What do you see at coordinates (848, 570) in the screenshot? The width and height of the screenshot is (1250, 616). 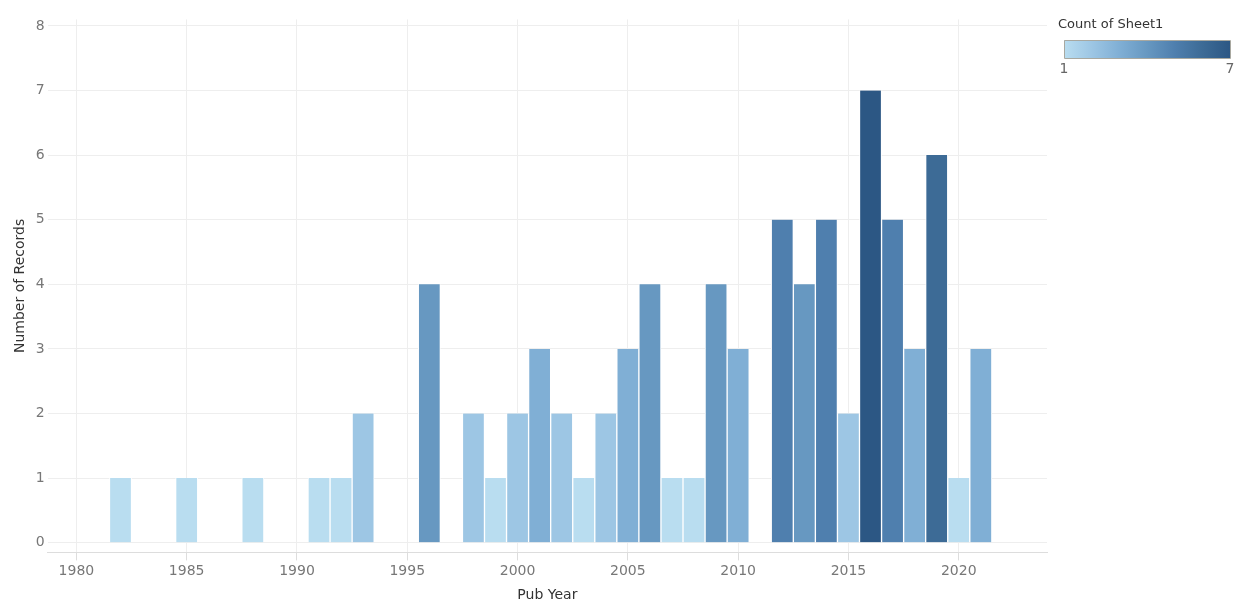 I see `x-tick-label: 2015` at bounding box center [848, 570].